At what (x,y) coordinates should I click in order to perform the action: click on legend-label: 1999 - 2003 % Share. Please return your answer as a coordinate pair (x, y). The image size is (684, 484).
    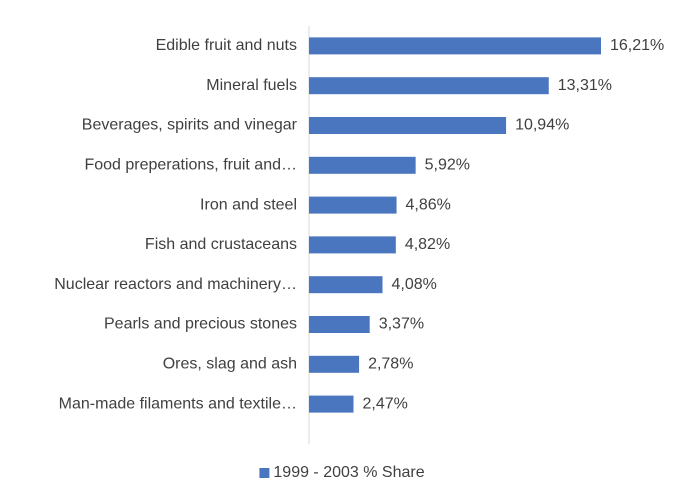
    Looking at the image, I should click on (348, 472).